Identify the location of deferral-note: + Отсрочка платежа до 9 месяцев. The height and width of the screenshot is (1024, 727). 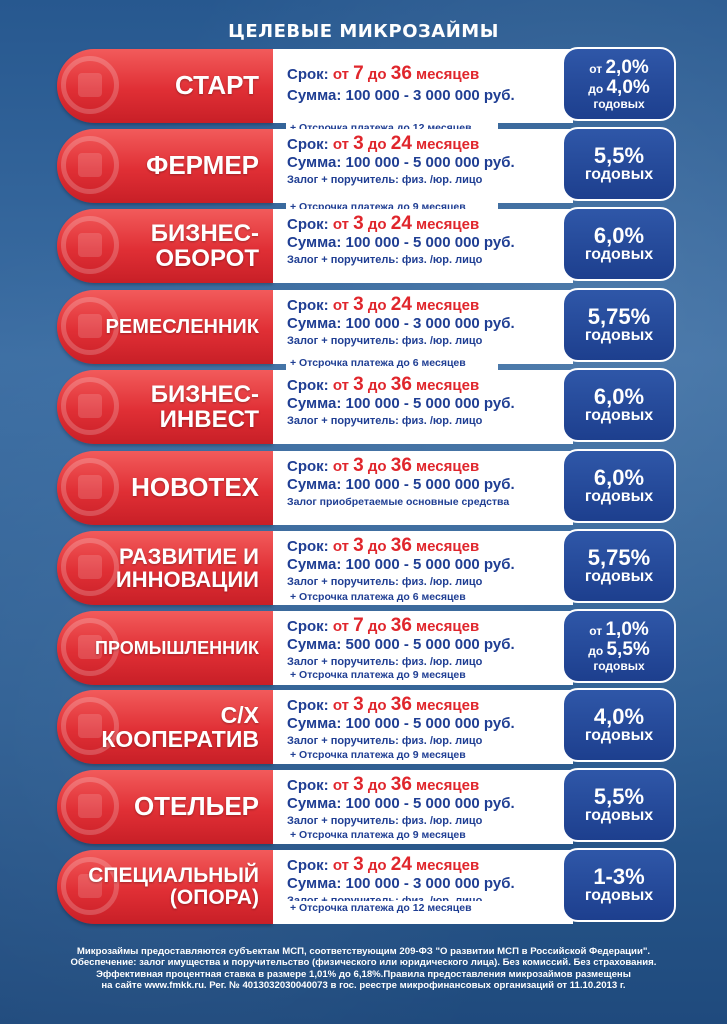
(392, 675).